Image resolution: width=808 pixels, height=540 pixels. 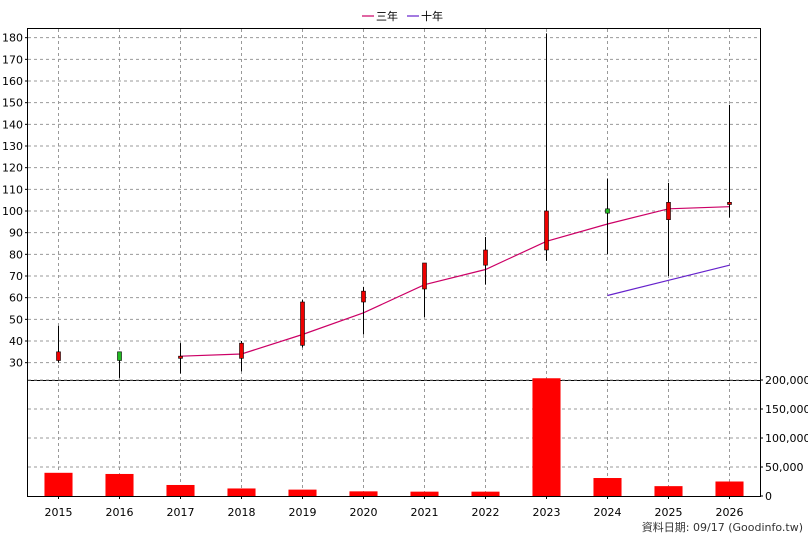 What do you see at coordinates (608, 512) in the screenshot?
I see `x-tick-label: 2024` at bounding box center [608, 512].